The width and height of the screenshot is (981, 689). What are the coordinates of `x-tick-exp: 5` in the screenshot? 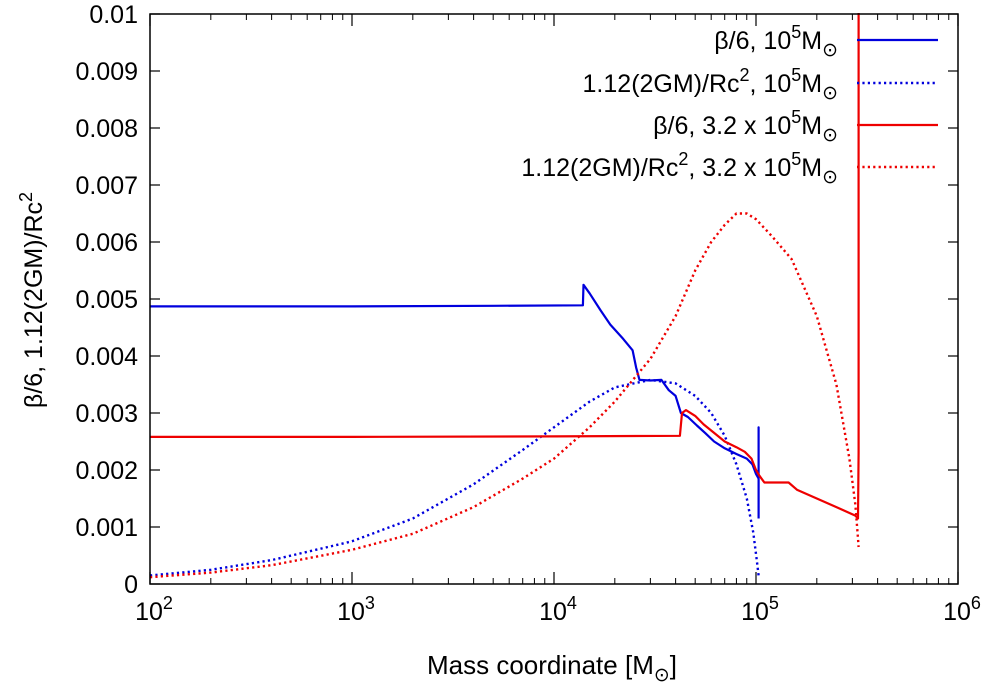 It's located at (774, 603).